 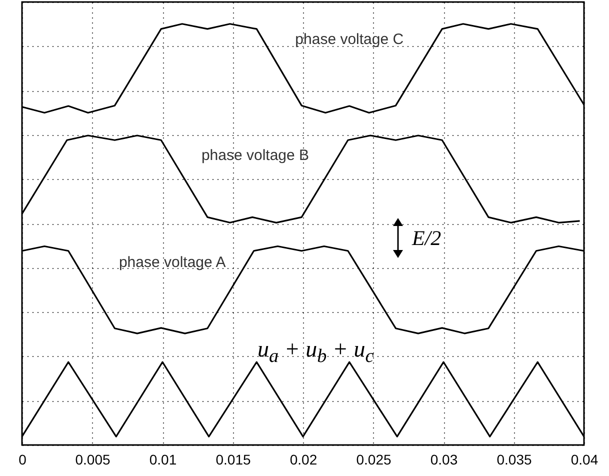 What do you see at coordinates (427, 238) in the screenshot?
I see `annotation: E/2` at bounding box center [427, 238].